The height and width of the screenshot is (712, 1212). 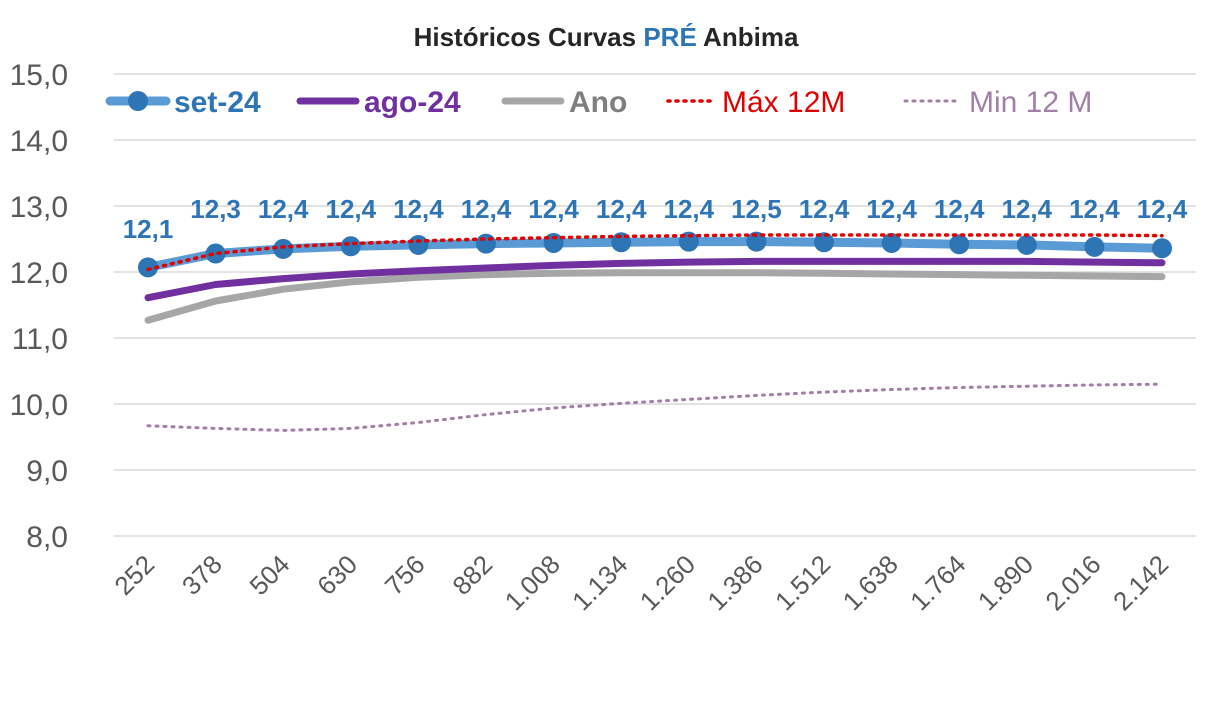 I want to click on series-line-m-x-12m, so click(x=655, y=252).